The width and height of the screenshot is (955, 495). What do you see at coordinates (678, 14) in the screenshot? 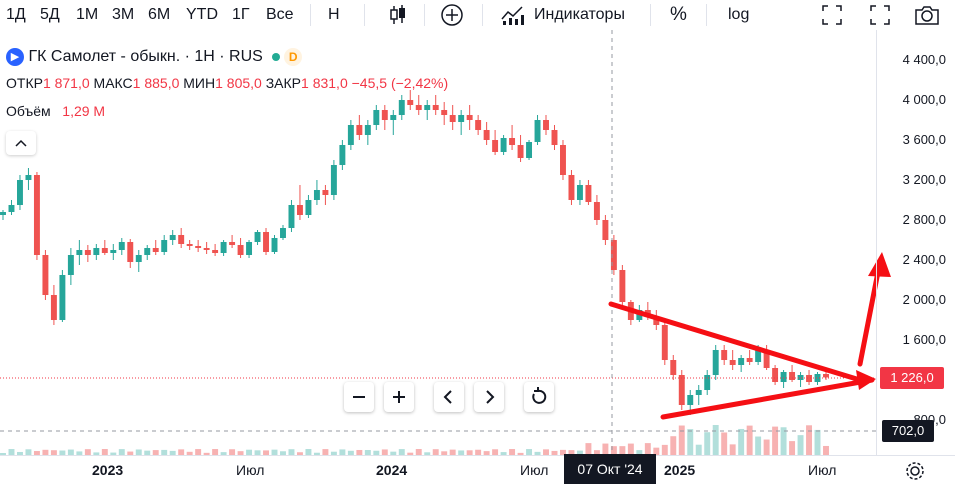
I see `percent-scale-button: %` at bounding box center [678, 14].